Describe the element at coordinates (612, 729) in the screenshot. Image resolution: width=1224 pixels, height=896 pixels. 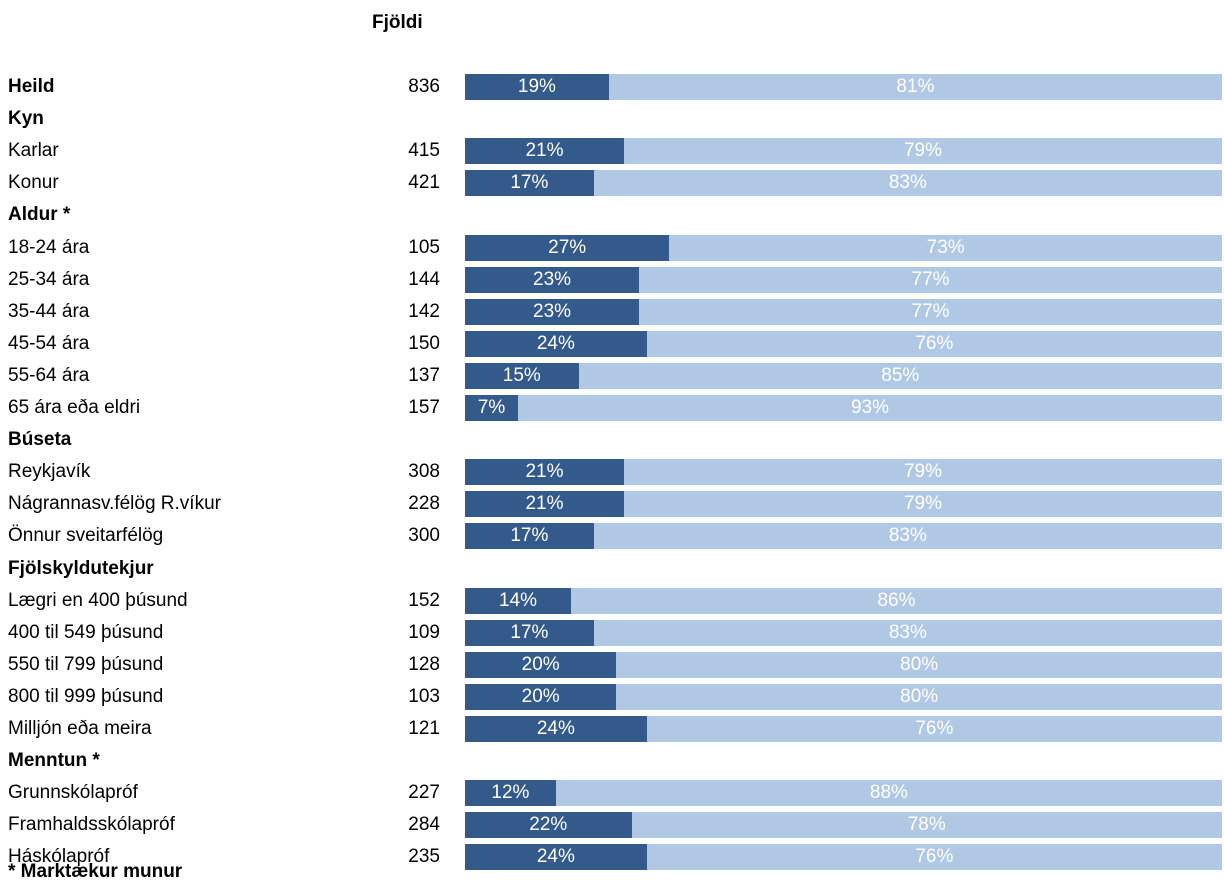
I see `chart-row: Milljón eða meira 121 24% 76%` at that location.